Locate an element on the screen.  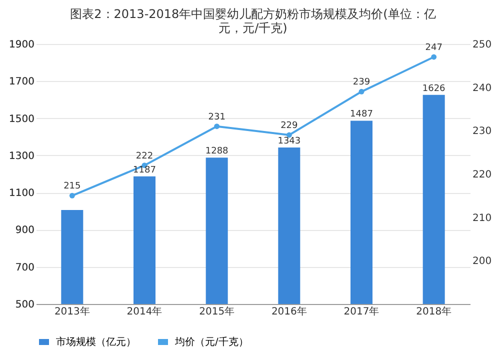
y-tick-label: 500 is located at coordinates (24, 305).